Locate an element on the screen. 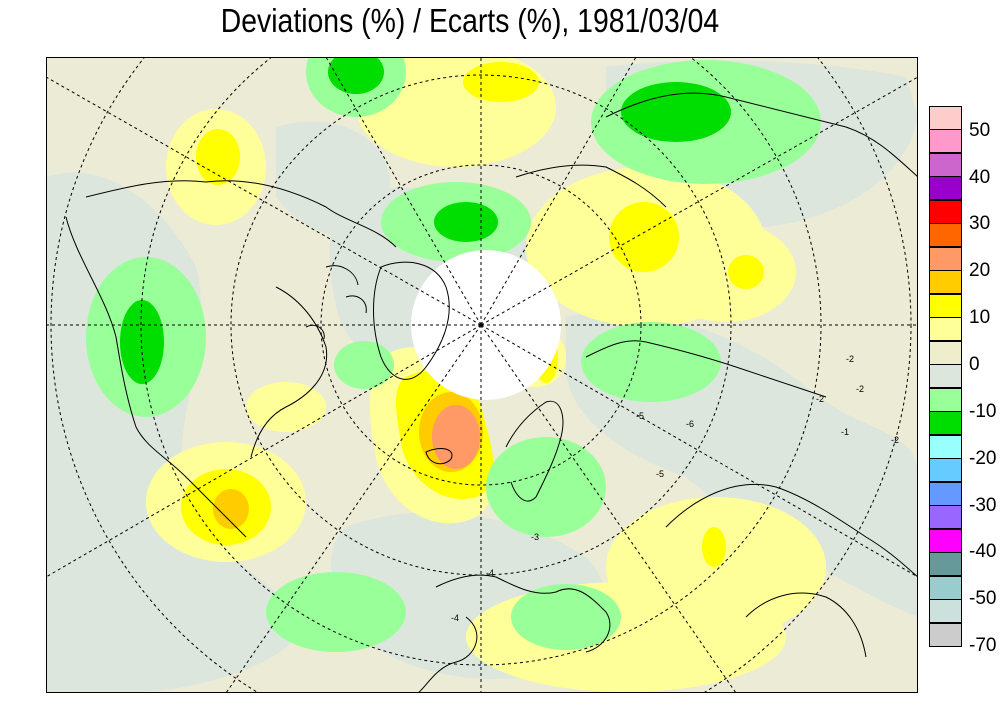 This screenshot has height=726, width=1000. positive-high-zones is located at coordinates (348, 460).